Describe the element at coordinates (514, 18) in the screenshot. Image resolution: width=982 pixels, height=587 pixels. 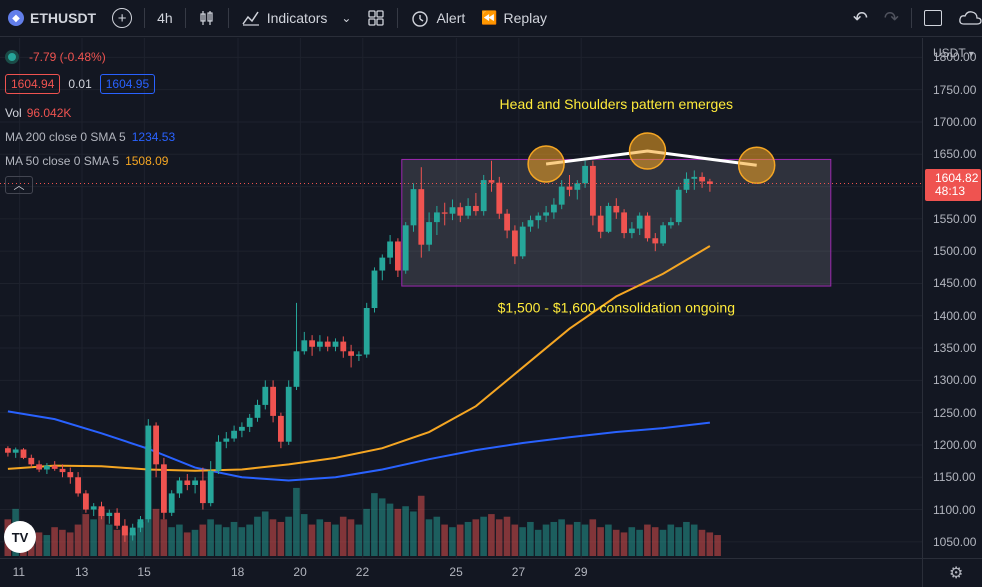
I see `replay-button: ⏪ Replay` at that location.